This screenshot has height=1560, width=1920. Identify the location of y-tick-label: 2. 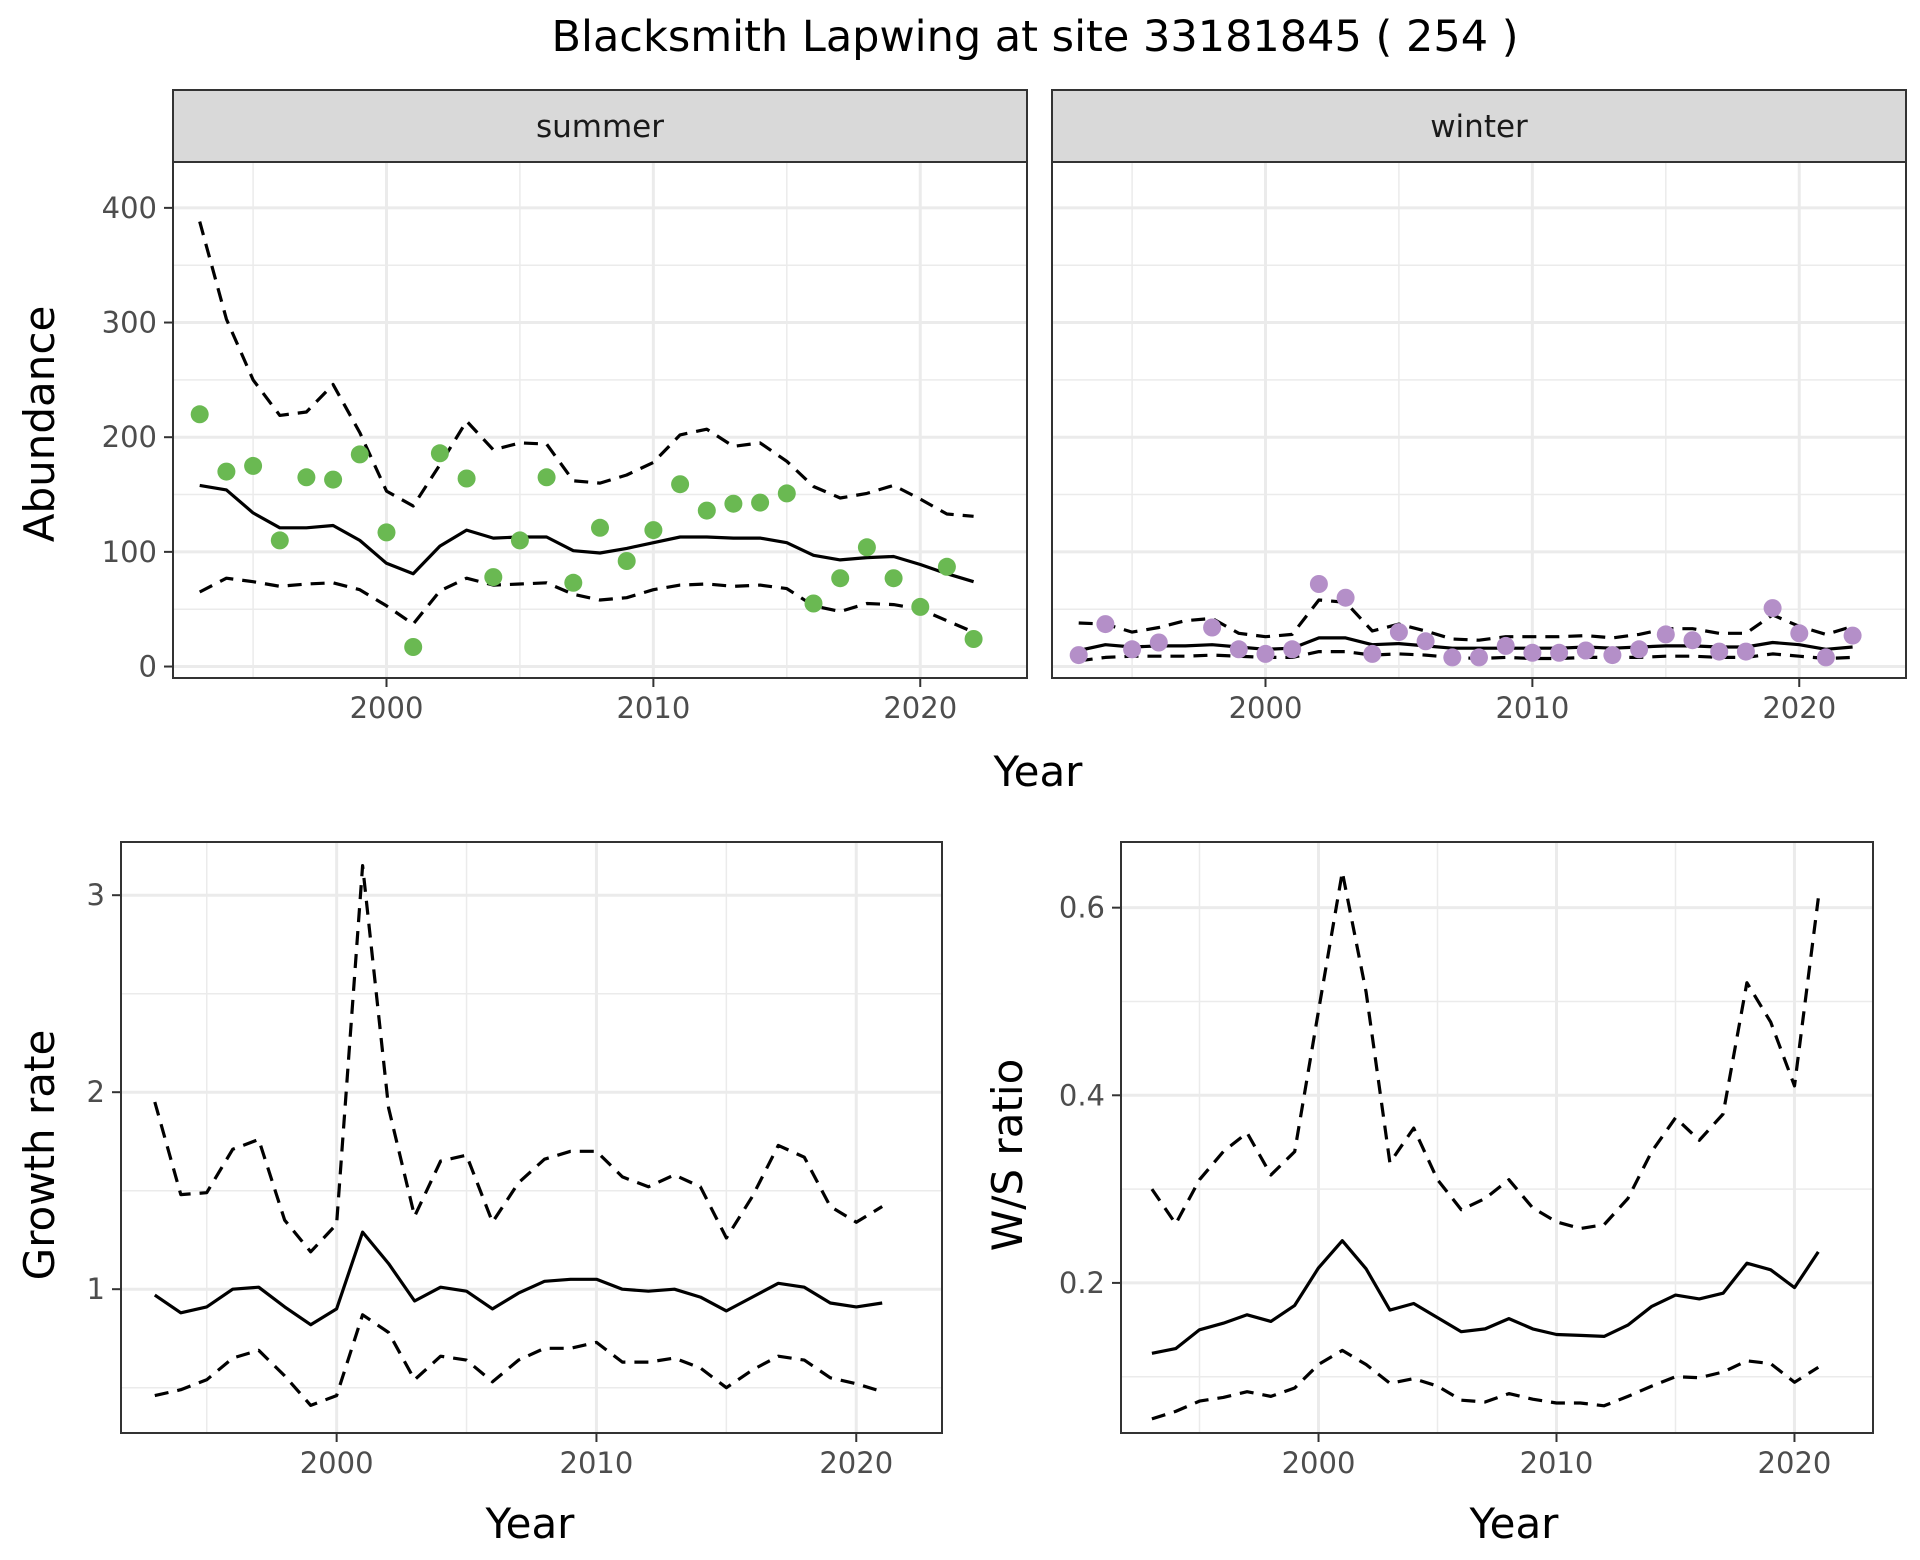
(96, 1092).